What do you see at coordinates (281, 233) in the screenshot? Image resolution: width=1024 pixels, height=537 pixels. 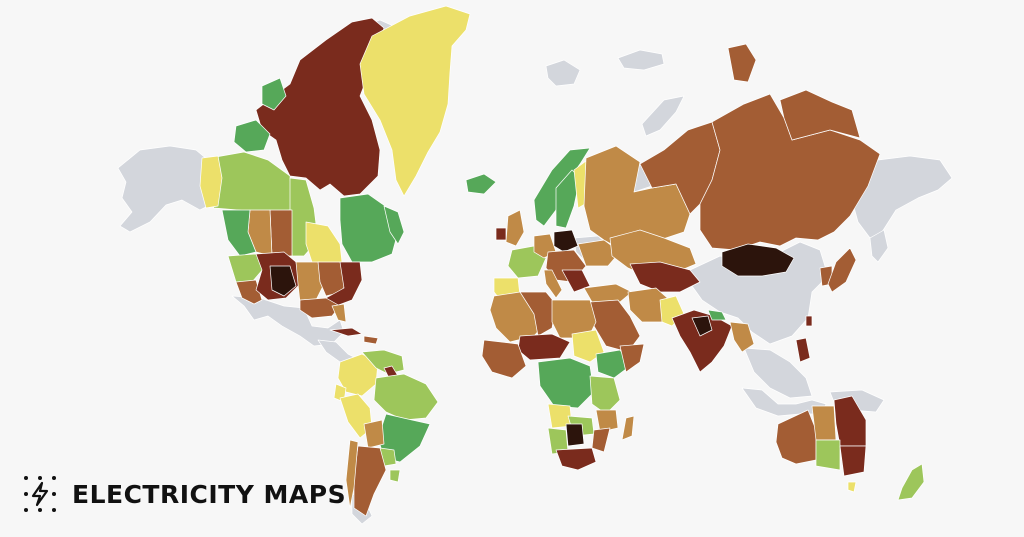 I see `region-saskatchewan` at bounding box center [281, 233].